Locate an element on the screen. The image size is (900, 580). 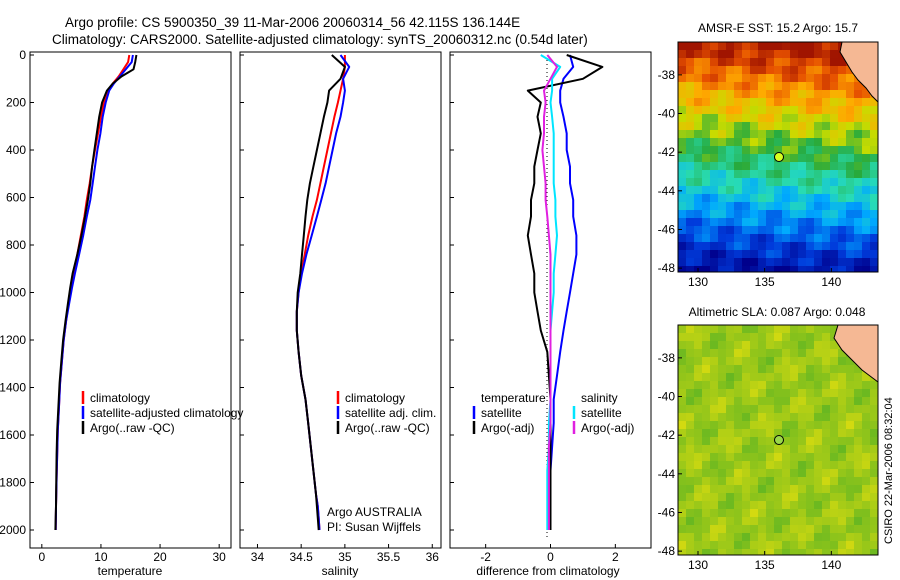
x-tick-label: -2 is located at coordinates (485, 557).